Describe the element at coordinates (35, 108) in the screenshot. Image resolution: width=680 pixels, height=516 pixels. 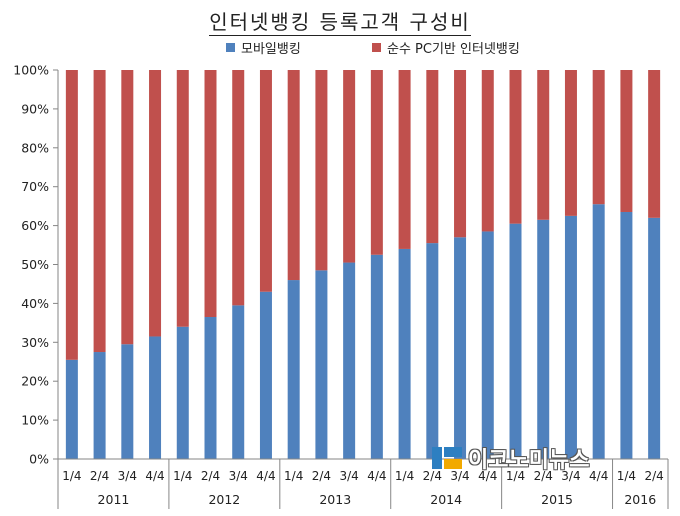
I see `y-tick-label: 90%` at that location.